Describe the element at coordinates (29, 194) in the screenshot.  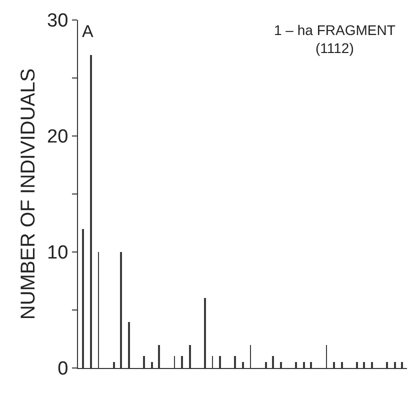
I see `y-axis-title: NUMBER OF INDIVIDUALS` at that location.